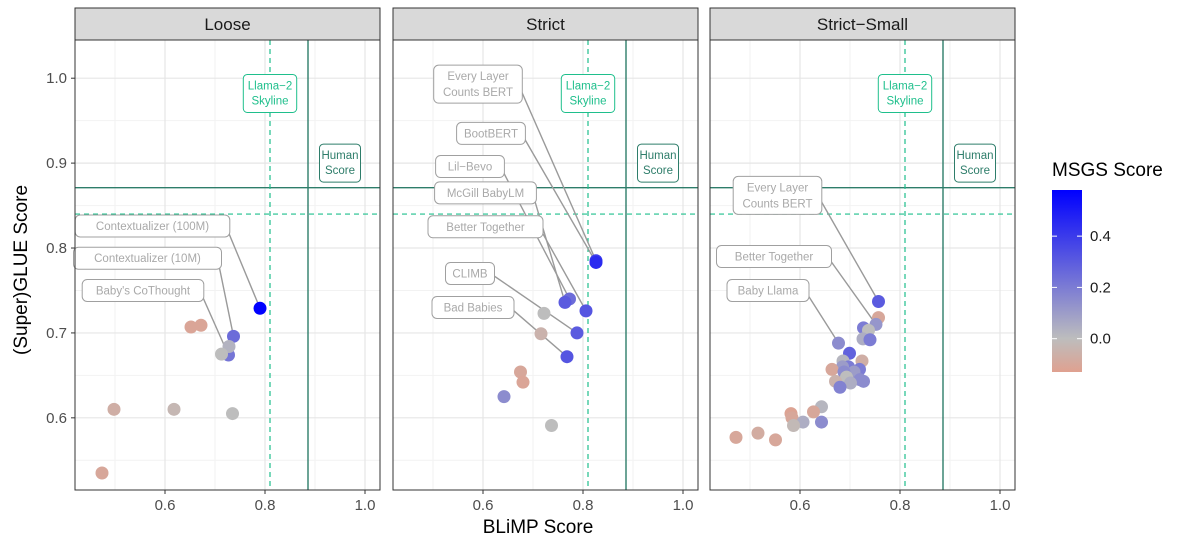  Describe the element at coordinates (56, 248) in the screenshot. I see `y-tick-label: 0.8` at that location.